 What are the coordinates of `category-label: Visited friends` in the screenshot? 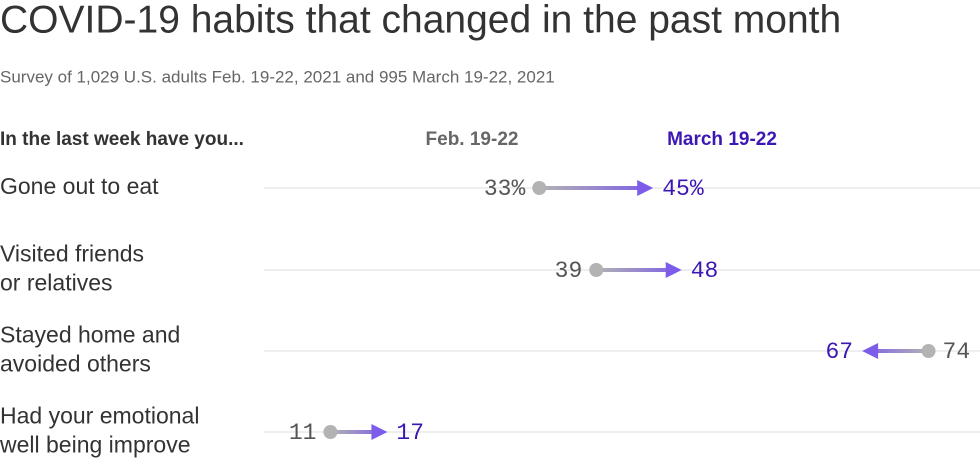 It's located at (72, 254).